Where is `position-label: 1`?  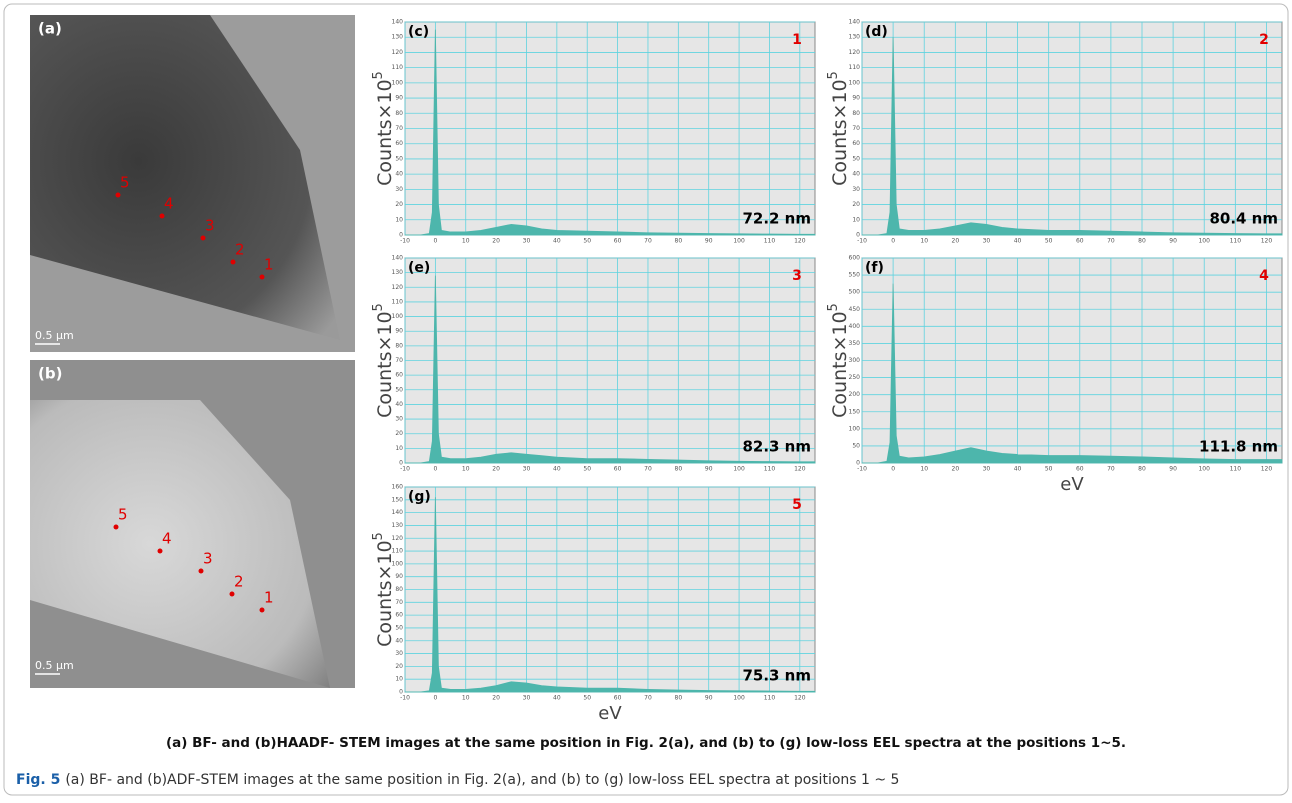 position-label: 1 is located at coordinates (797, 40).